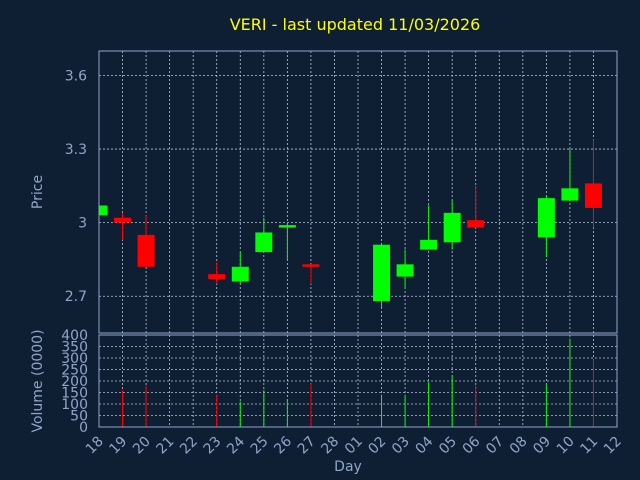 The height and width of the screenshot is (480, 640). Describe the element at coordinates (330, 446) in the screenshot. I see `x-tick-label: 28` at that location.